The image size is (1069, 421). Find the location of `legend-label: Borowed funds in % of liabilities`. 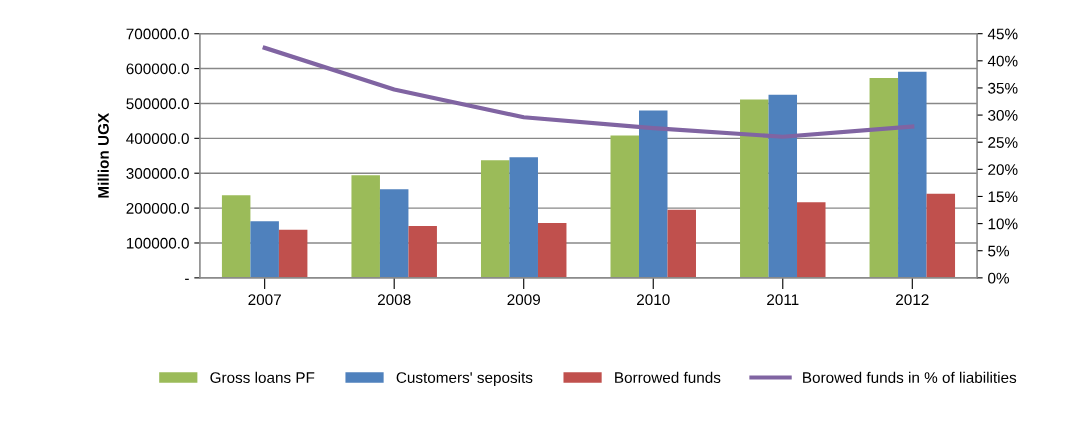

legend-label: Borowed funds in % of liabilities is located at coordinates (910, 377).